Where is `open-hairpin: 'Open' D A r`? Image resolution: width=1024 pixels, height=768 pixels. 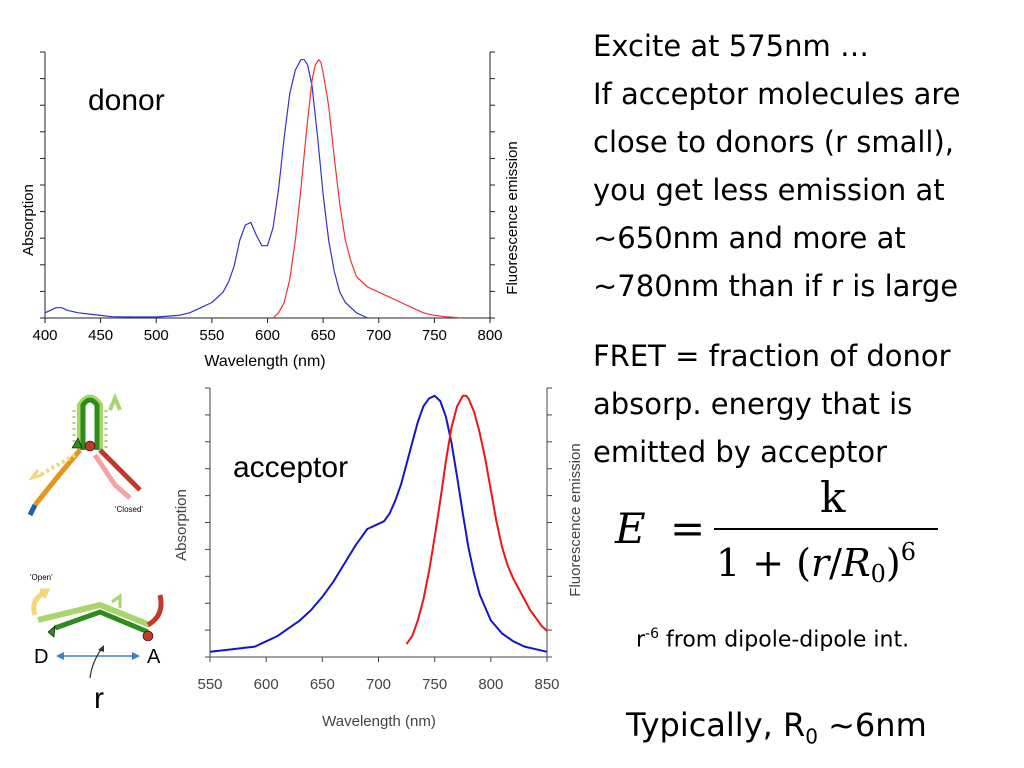
open-hairpin: 'Open' D A r is located at coordinates (97, 644).